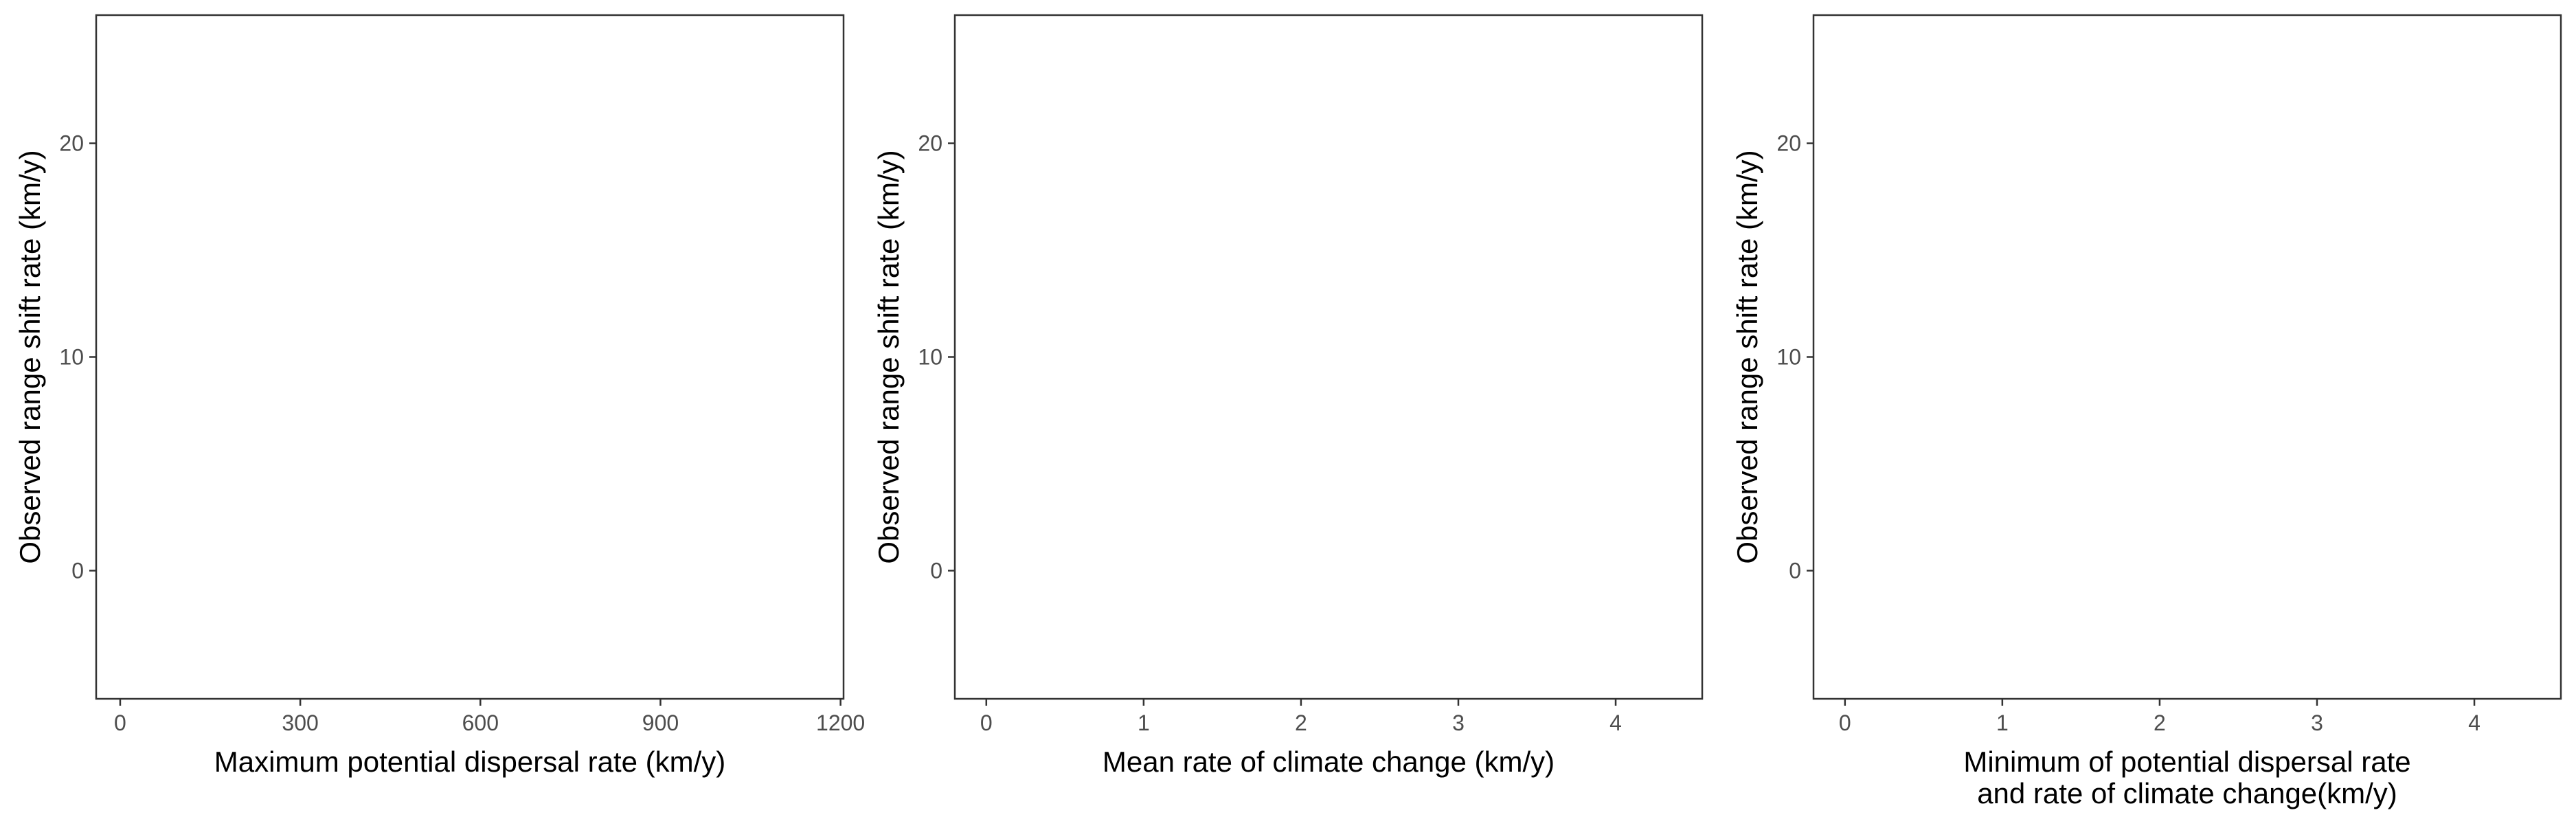  What do you see at coordinates (2186, 762) in the screenshot?
I see `x-axis-title-line: Minimum of potential dispersal rate` at bounding box center [2186, 762].